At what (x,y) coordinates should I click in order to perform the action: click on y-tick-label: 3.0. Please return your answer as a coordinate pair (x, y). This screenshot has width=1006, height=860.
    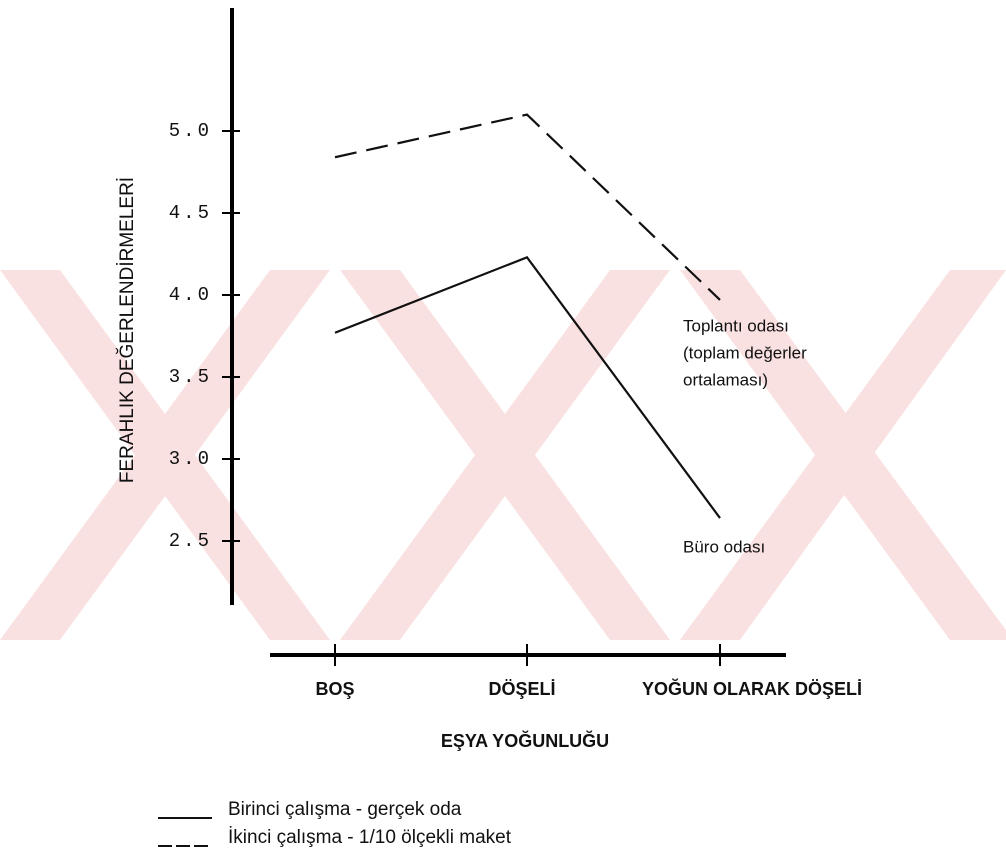
    Looking at the image, I should click on (190, 459).